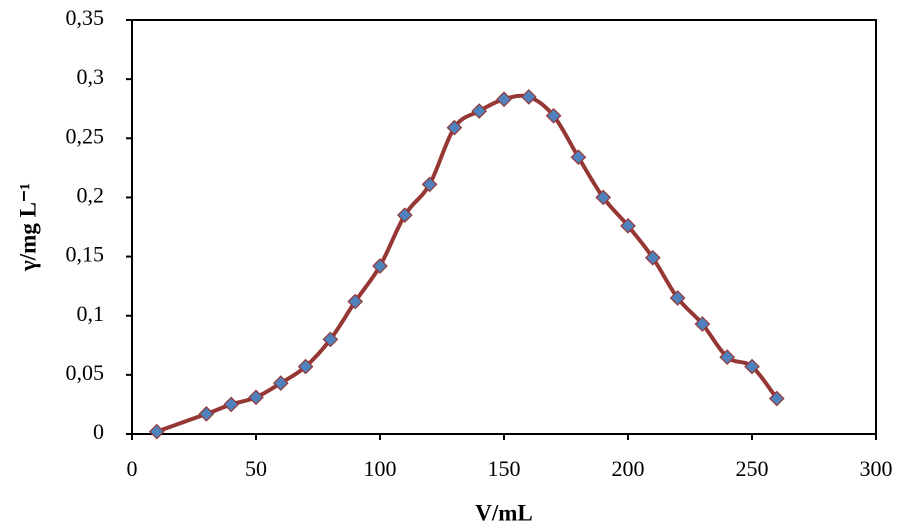 This screenshot has width=905, height=530. What do you see at coordinates (504, 512) in the screenshot?
I see `x-axis-label: V/mL` at bounding box center [504, 512].